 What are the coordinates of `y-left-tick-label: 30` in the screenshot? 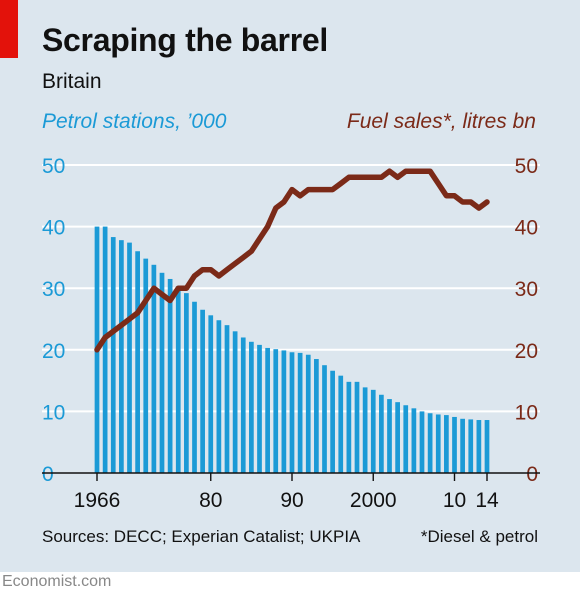 It's located at (53, 289).